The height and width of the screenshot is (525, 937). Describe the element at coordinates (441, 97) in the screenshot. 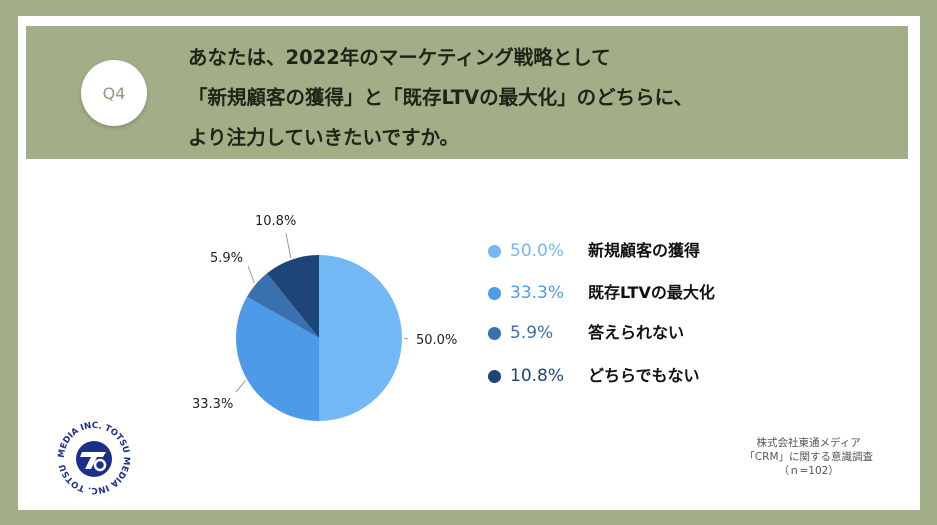

I see `question-line-2: 「新規顧客の獲得」と「既存LTVの最大化」のどちらに、` at that location.